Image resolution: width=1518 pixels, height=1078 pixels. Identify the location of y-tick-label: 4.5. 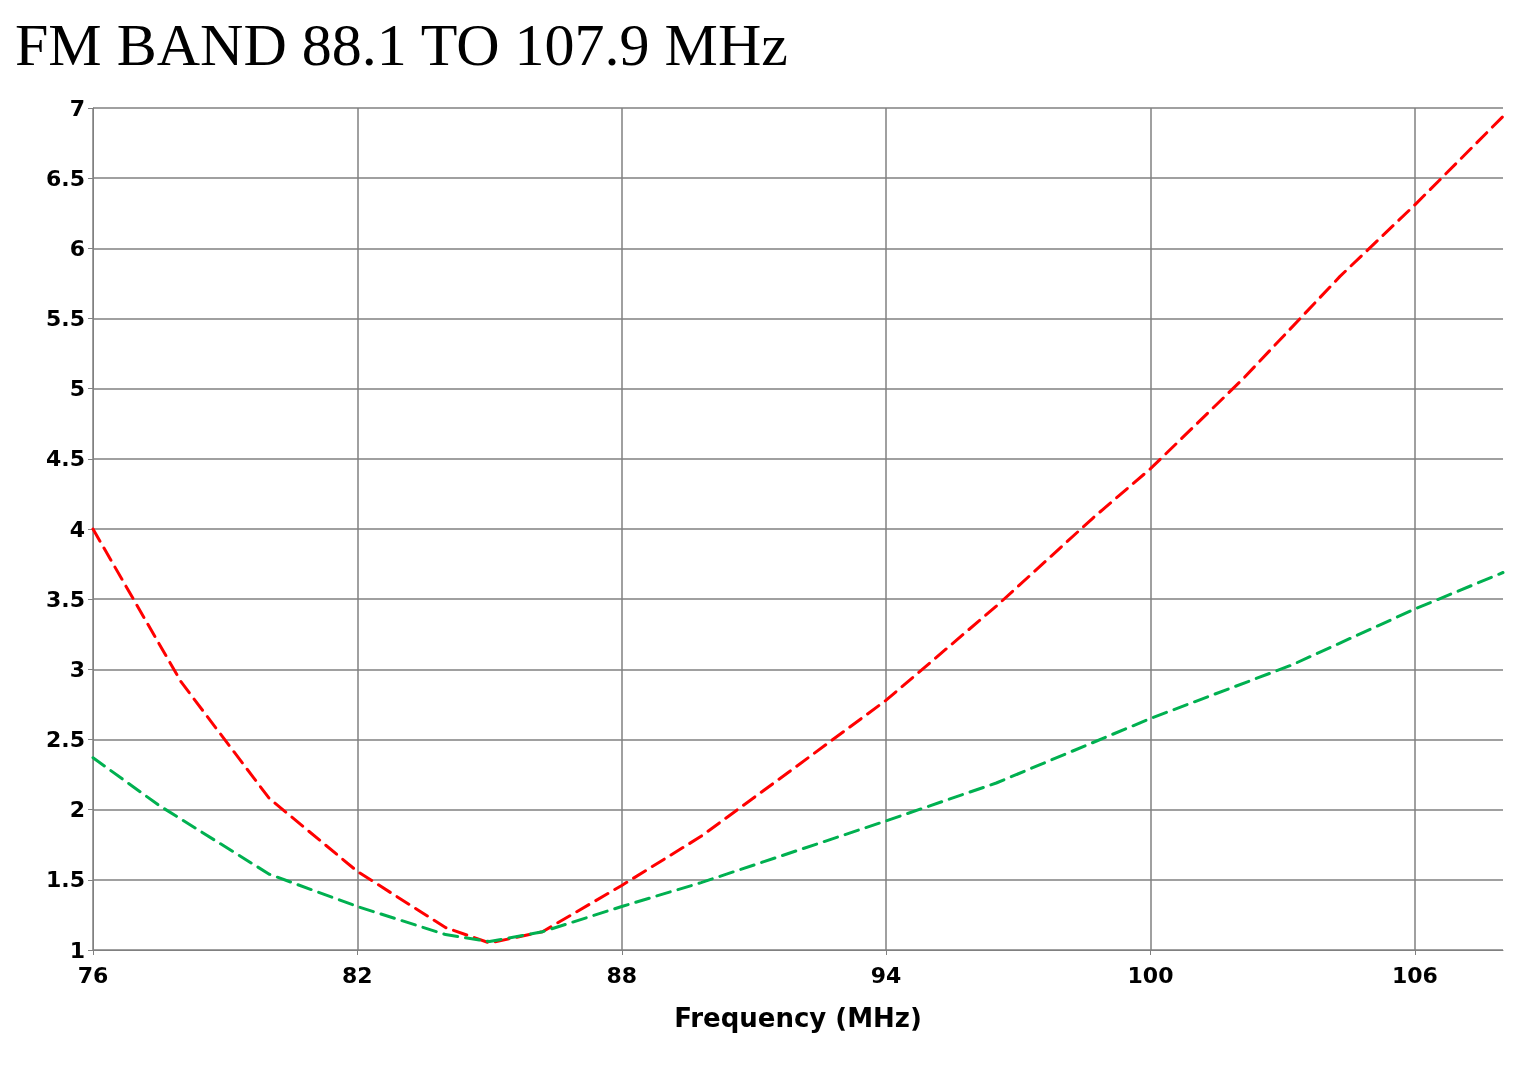
(65, 459).